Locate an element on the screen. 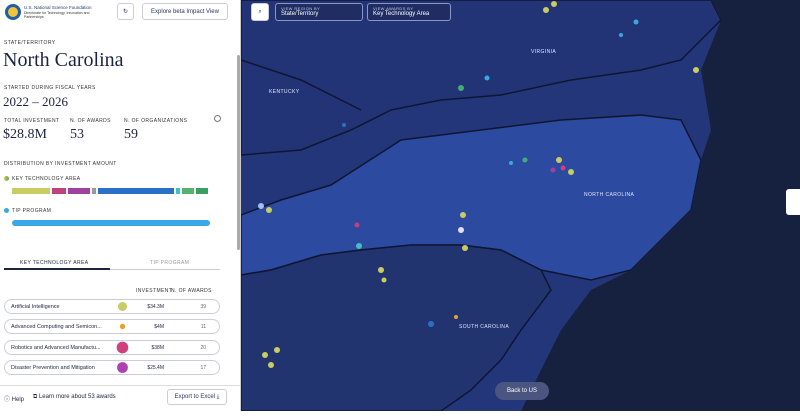  distribution-bar is located at coordinates (110, 191).